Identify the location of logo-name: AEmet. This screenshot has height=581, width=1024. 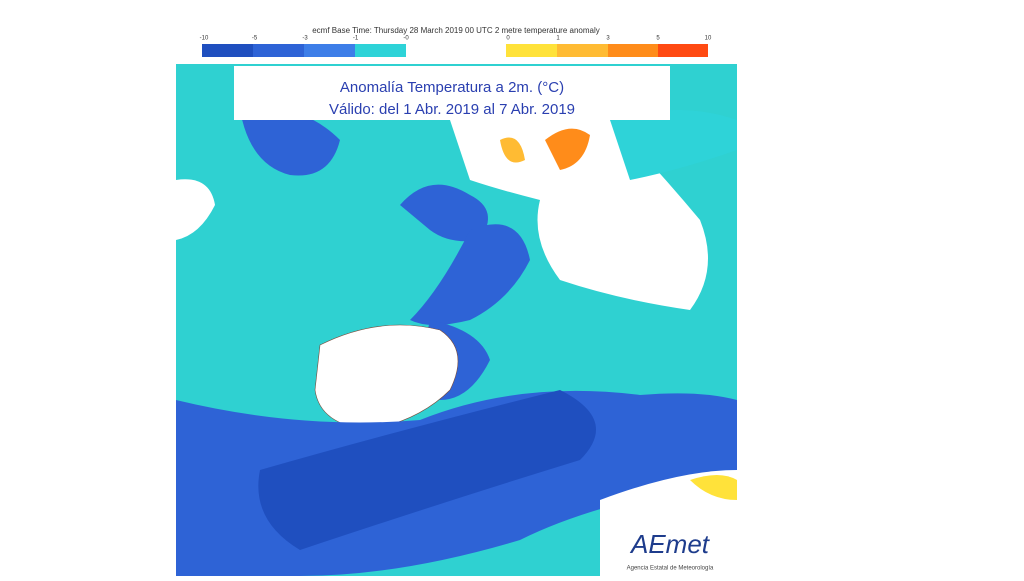
(670, 544).